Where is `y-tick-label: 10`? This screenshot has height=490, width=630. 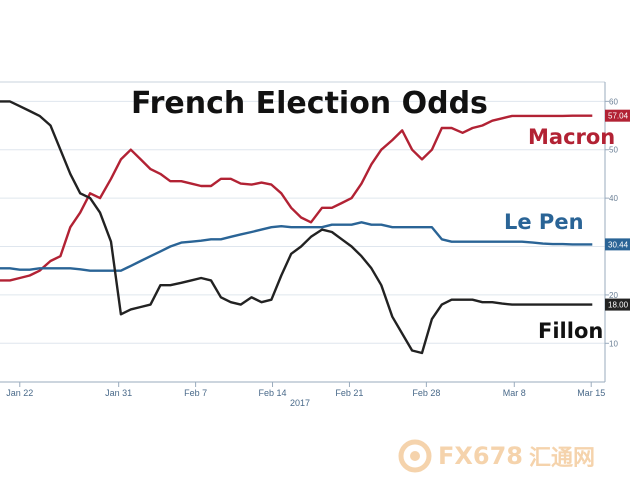 y-tick-label: 10 is located at coordinates (613, 343).